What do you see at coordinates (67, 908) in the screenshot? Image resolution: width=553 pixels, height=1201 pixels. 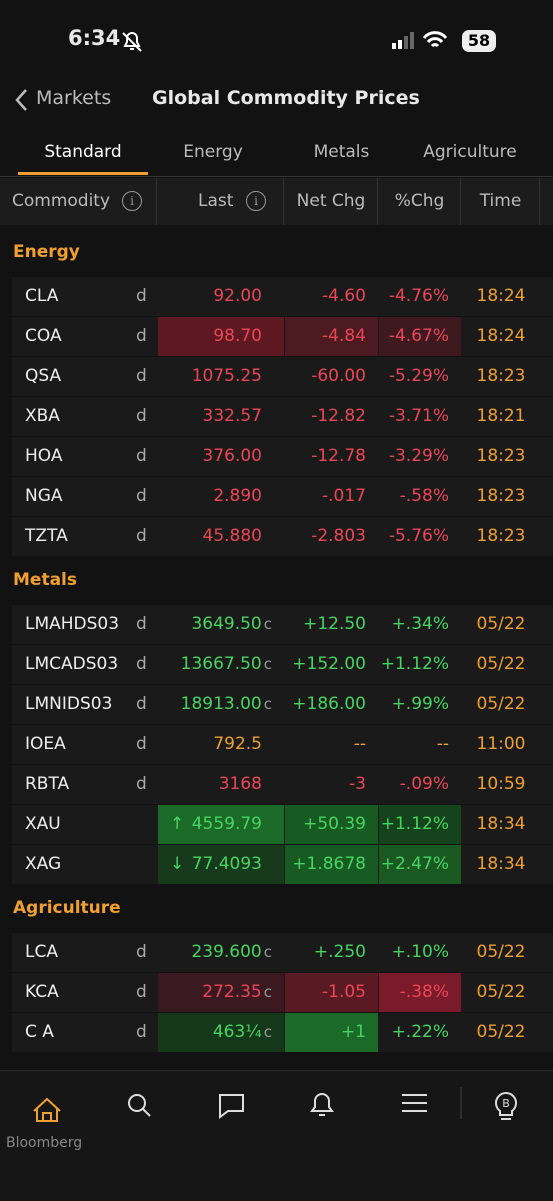 I see `section-title: Agriculture` at bounding box center [67, 908].